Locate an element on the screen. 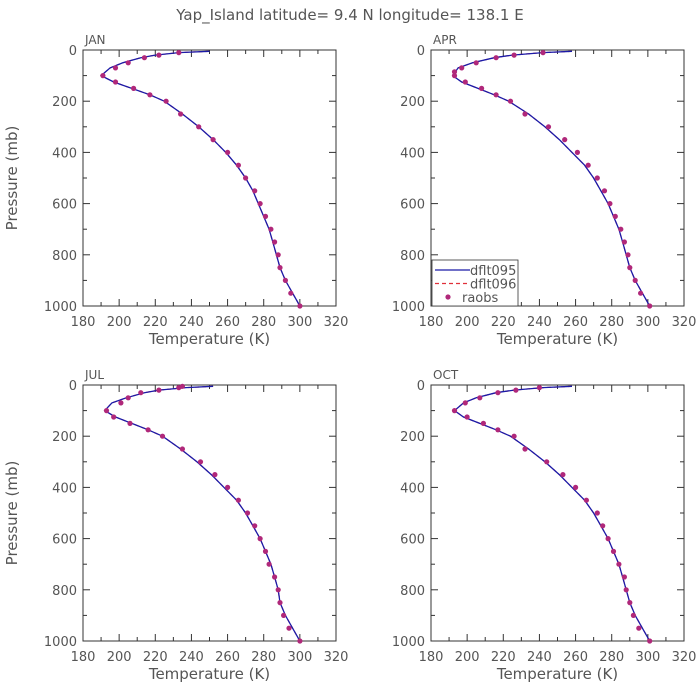 The image size is (700, 700). x-tick-label: 240 is located at coordinates (539, 657).